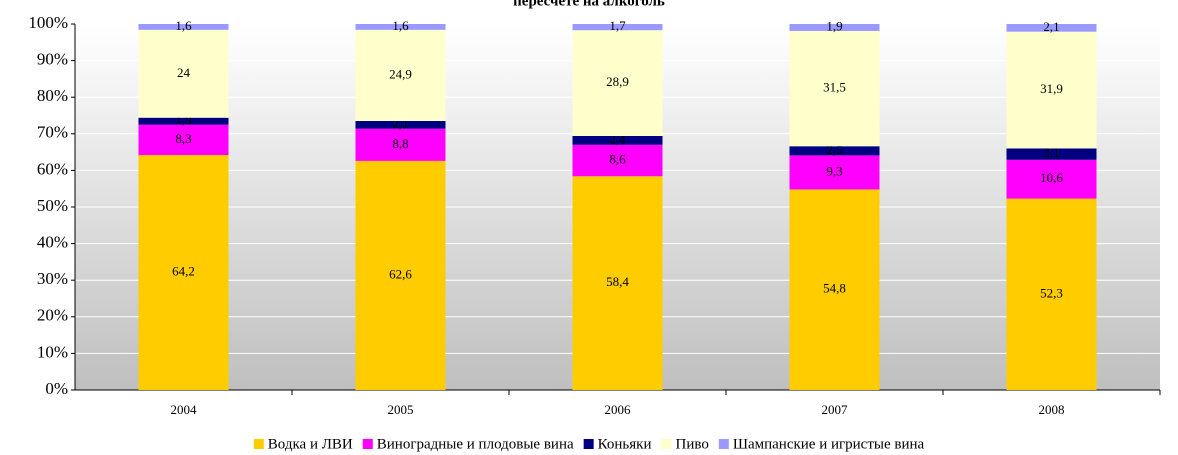 The width and height of the screenshot is (1178, 455). Describe the element at coordinates (52, 242) in the screenshot. I see `y-tick-label: 40%` at that location.